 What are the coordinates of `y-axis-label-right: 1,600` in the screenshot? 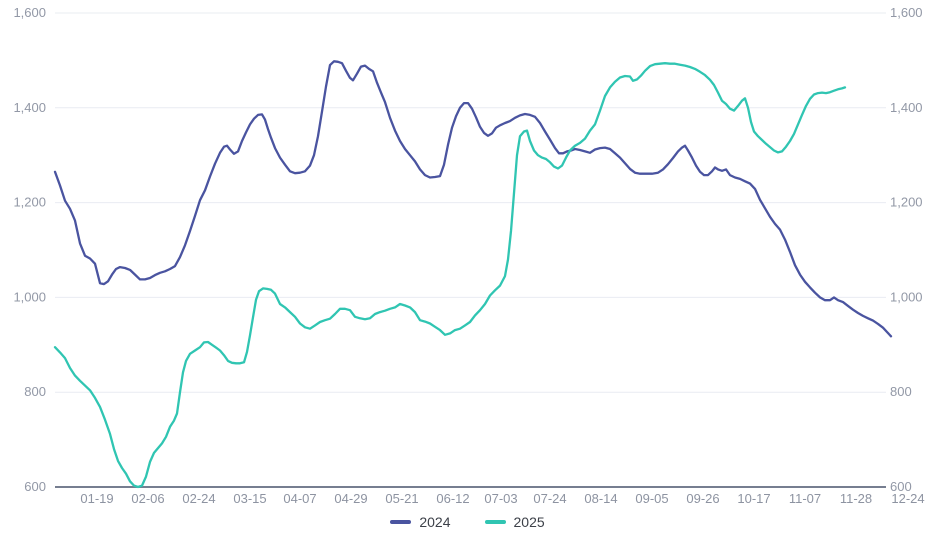 It's located at (906, 12).